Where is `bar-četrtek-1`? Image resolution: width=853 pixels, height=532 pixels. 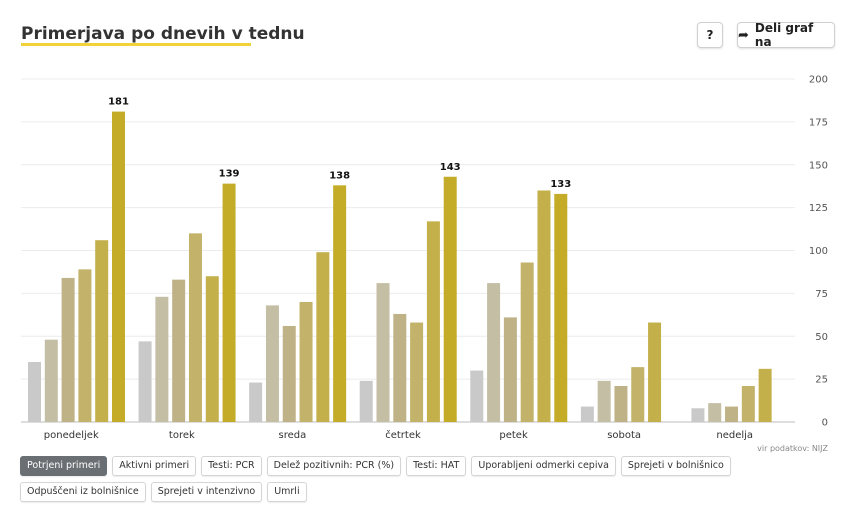 bar-četrtek-1 is located at coordinates (383, 352).